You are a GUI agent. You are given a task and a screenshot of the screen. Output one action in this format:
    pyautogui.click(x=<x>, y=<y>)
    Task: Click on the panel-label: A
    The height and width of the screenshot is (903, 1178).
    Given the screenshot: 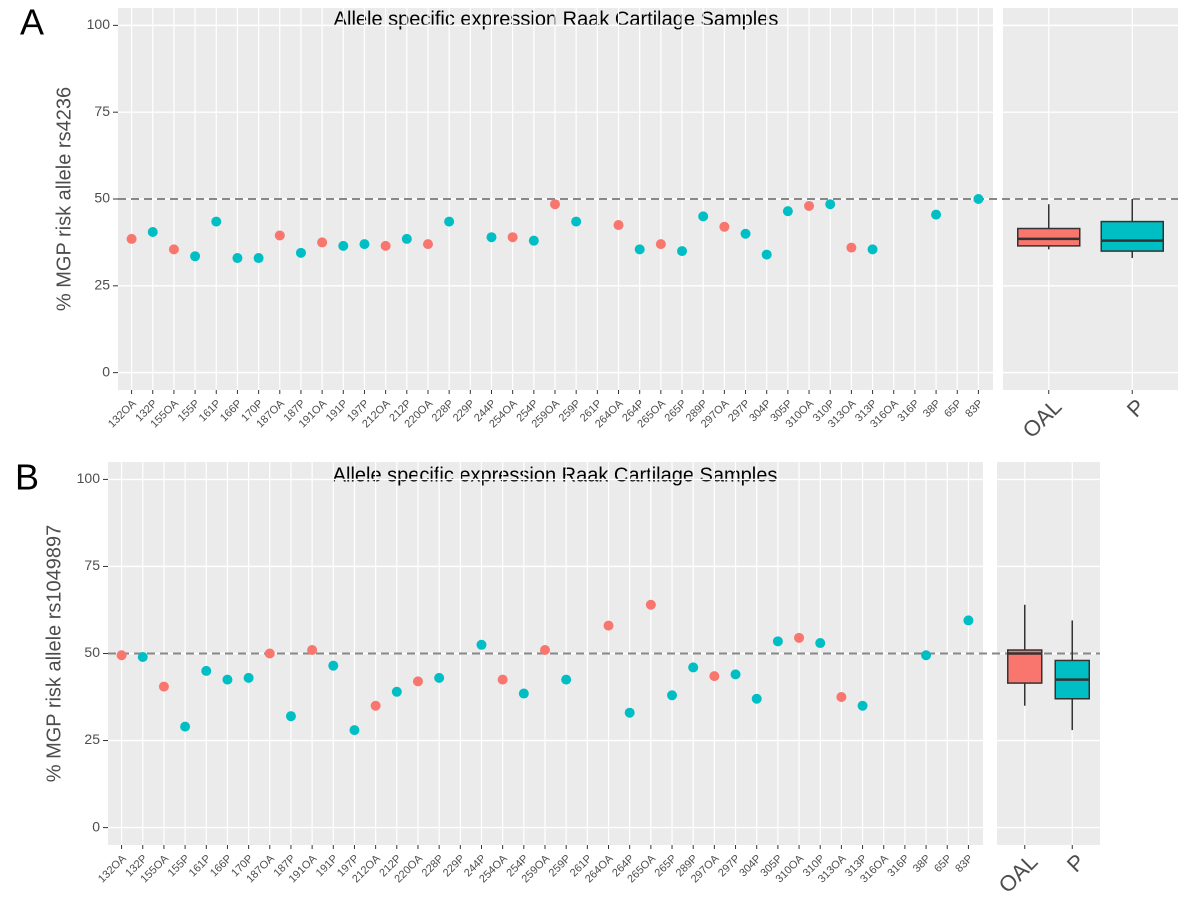 What is the action you would take?
    pyautogui.click(x=32, y=22)
    